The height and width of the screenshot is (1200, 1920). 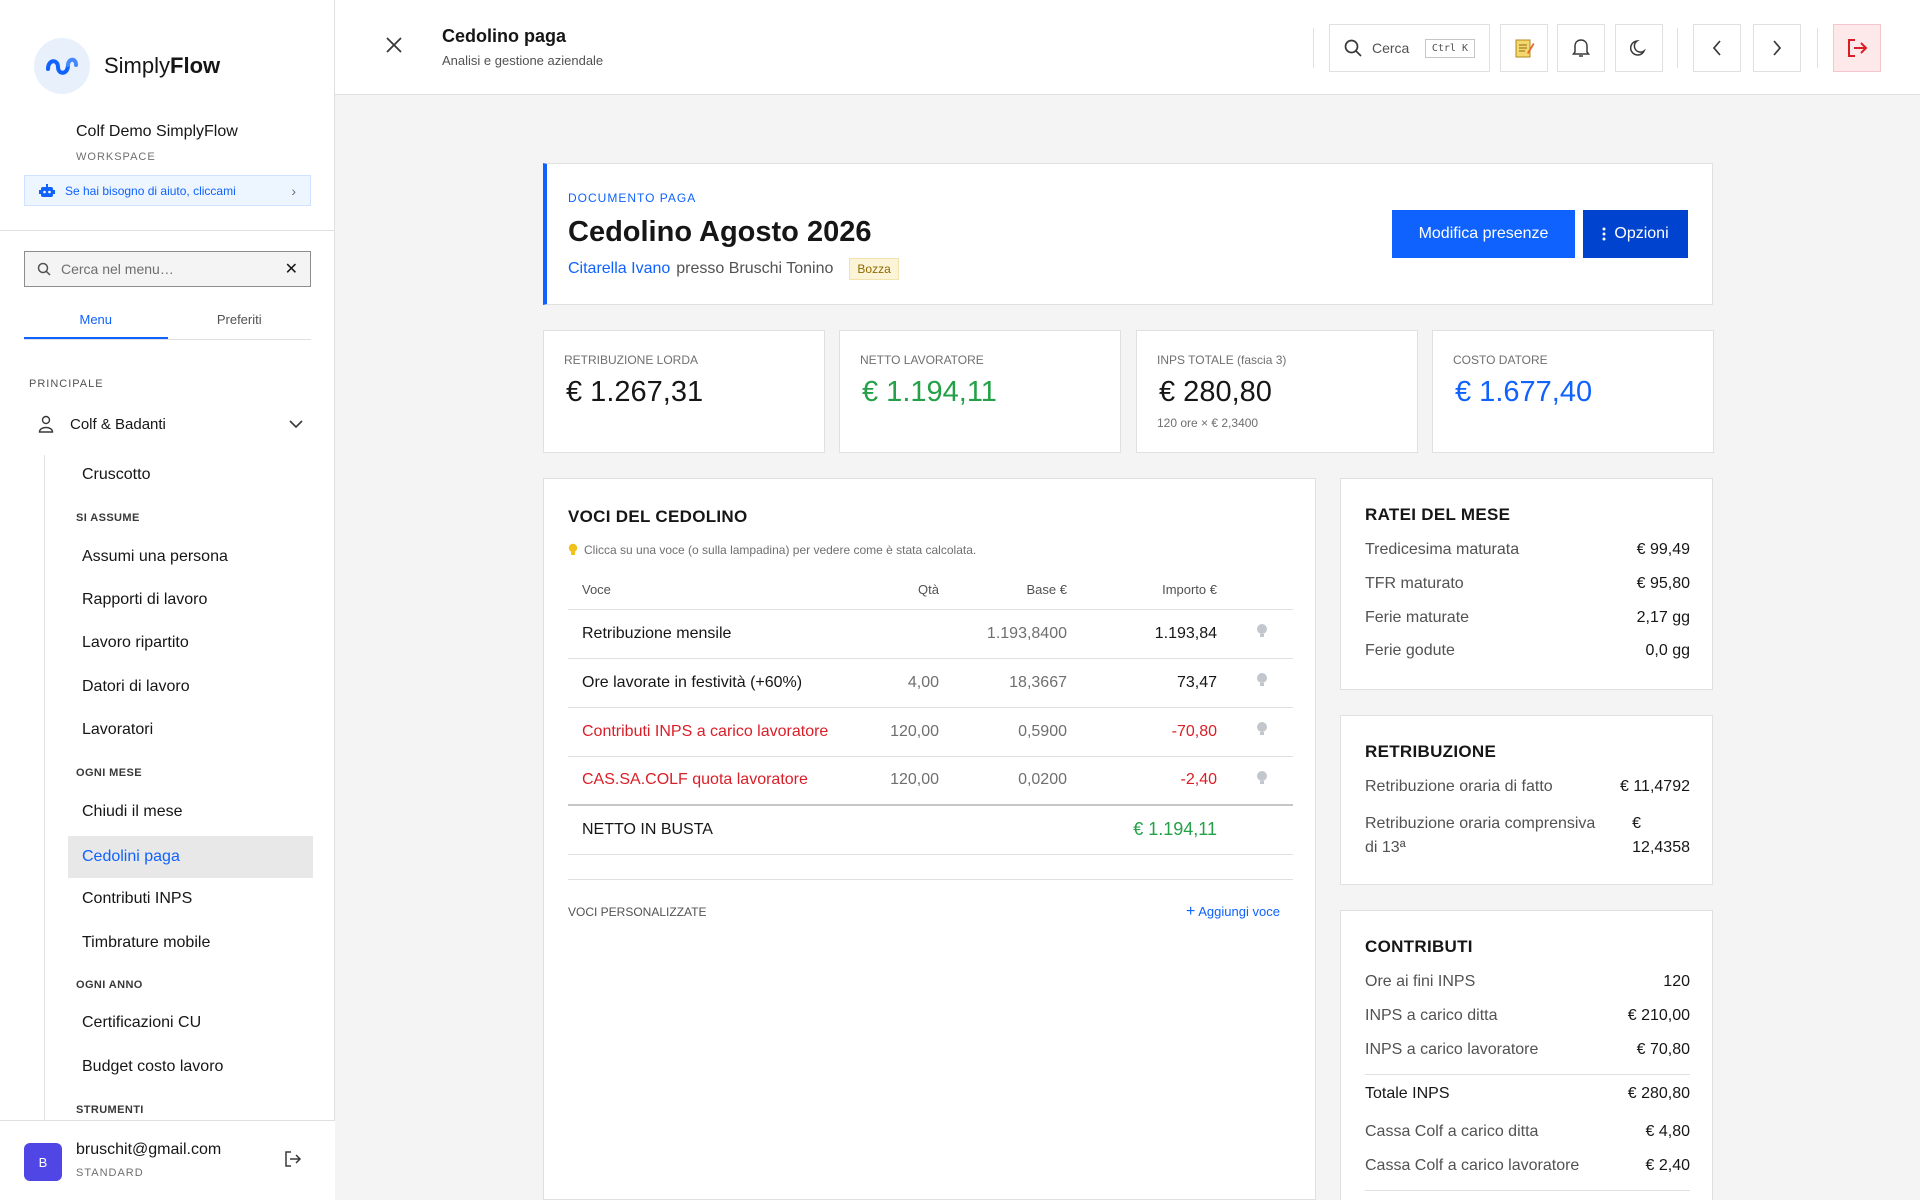 I want to click on menu-item-cedolini: Cedolini paga, so click(x=190, y=857).